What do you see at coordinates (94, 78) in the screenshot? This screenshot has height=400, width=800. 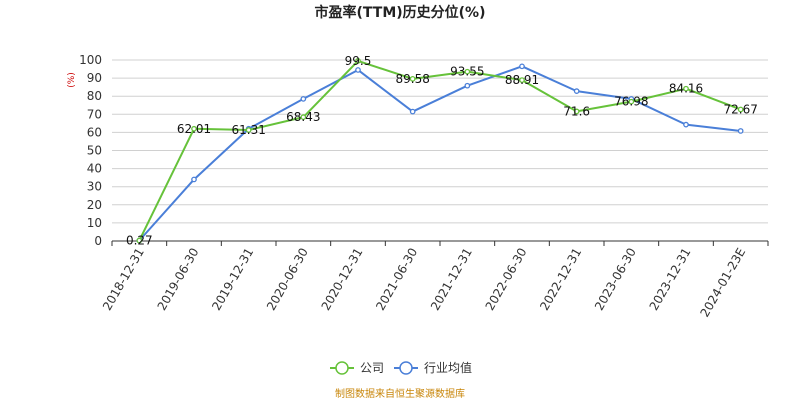 I see `y-tick-label: 90` at bounding box center [94, 78].